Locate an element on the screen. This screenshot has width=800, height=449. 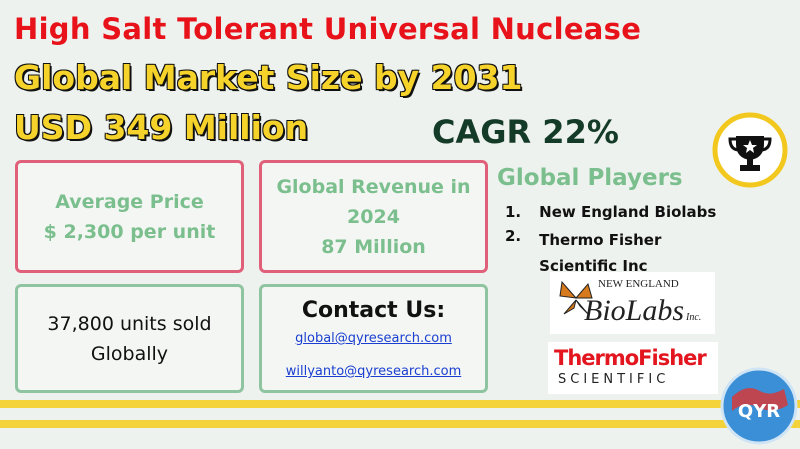
thermo-logo: ThermoFisher SCIENTIFIC is located at coordinates (633, 368).